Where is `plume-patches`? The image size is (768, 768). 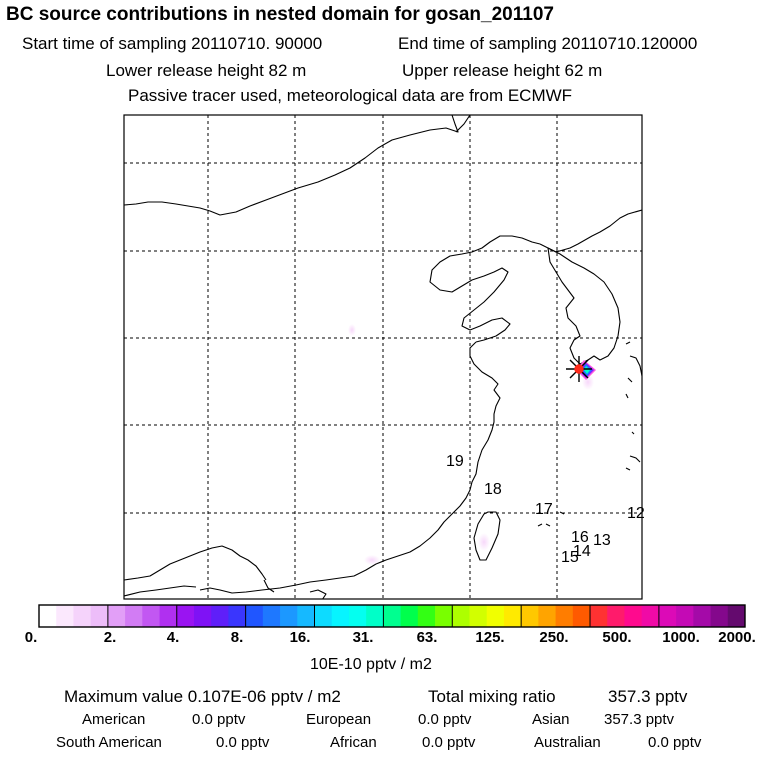
plume-patches is located at coordinates (471, 444).